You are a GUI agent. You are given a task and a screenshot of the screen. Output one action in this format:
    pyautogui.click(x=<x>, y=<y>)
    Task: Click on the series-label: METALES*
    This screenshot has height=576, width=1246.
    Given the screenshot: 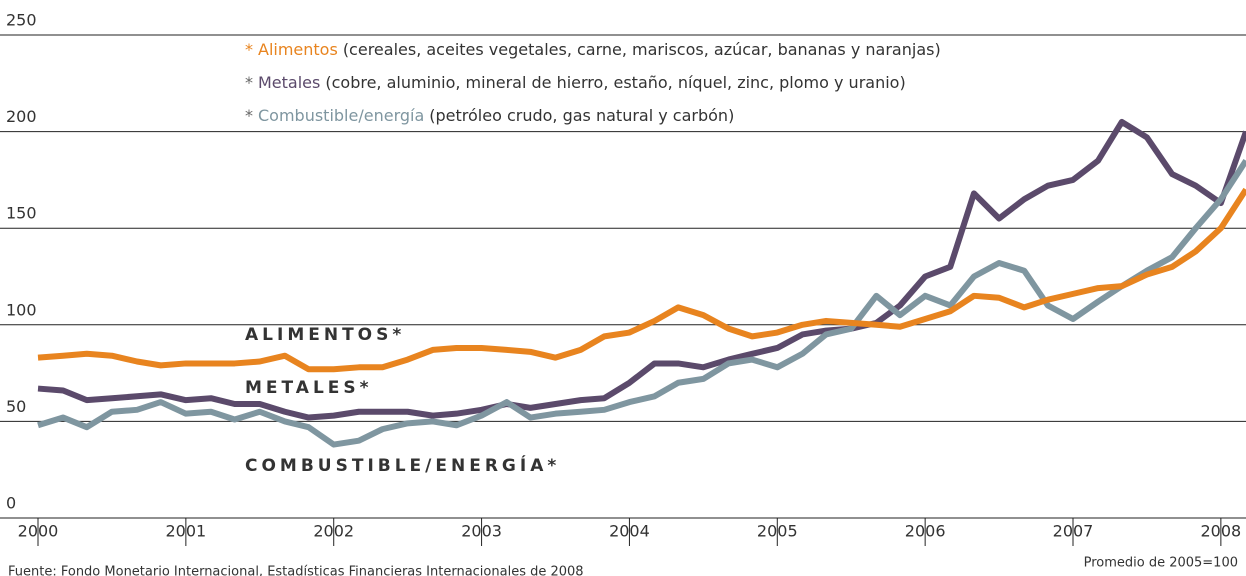 What is the action you would take?
    pyautogui.click(x=309, y=388)
    